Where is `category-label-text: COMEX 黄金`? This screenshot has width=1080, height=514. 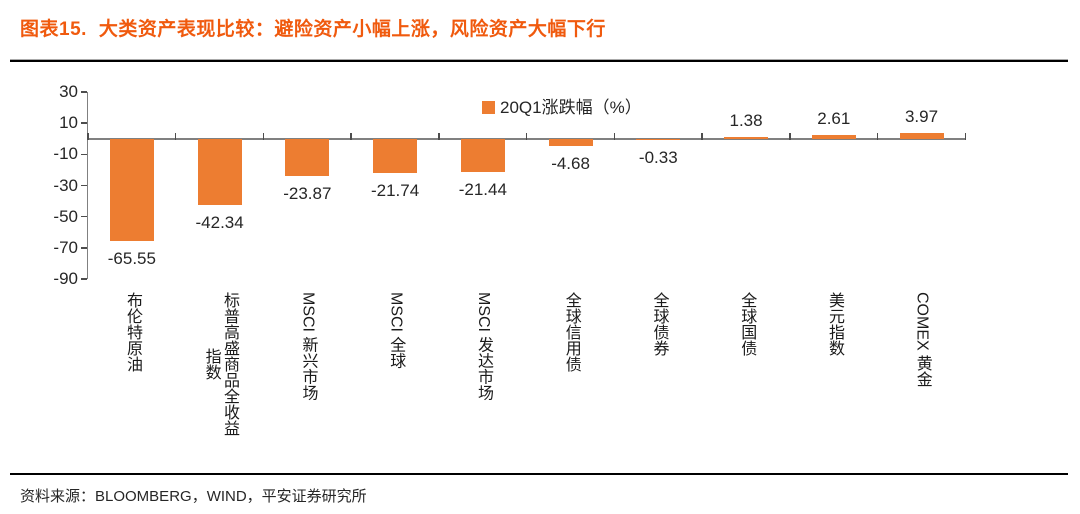
category-label-text: COMEX 黄金 is located at coordinates (922, 340).